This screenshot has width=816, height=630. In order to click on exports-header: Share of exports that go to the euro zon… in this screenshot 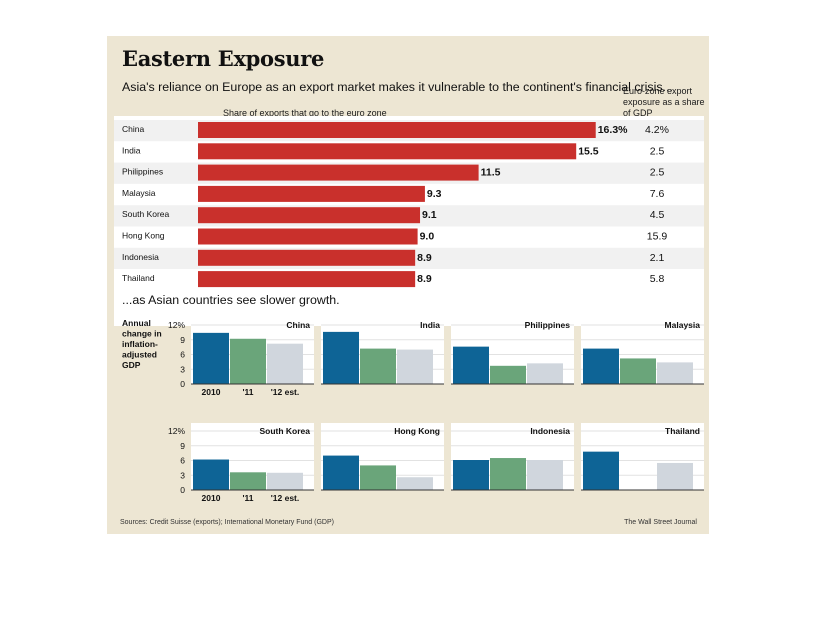, I will do `click(305, 113)`.